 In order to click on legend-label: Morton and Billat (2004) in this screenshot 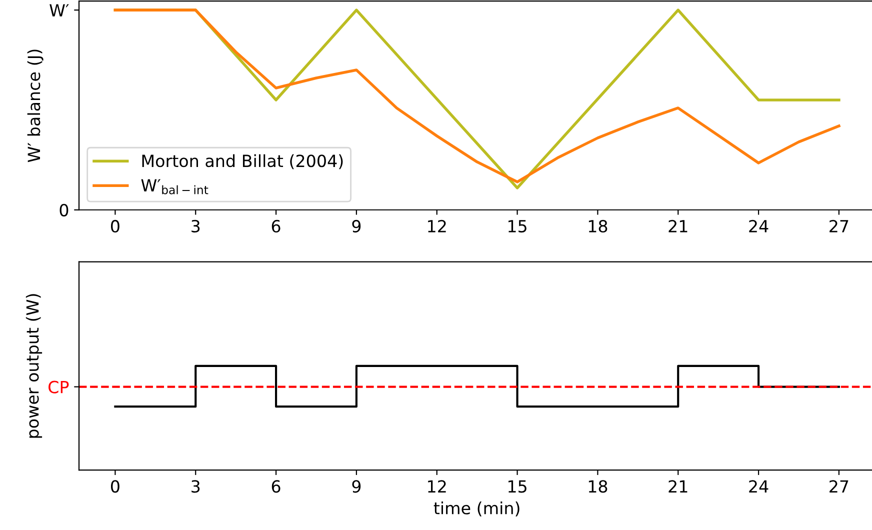, I will do `click(242, 162)`.